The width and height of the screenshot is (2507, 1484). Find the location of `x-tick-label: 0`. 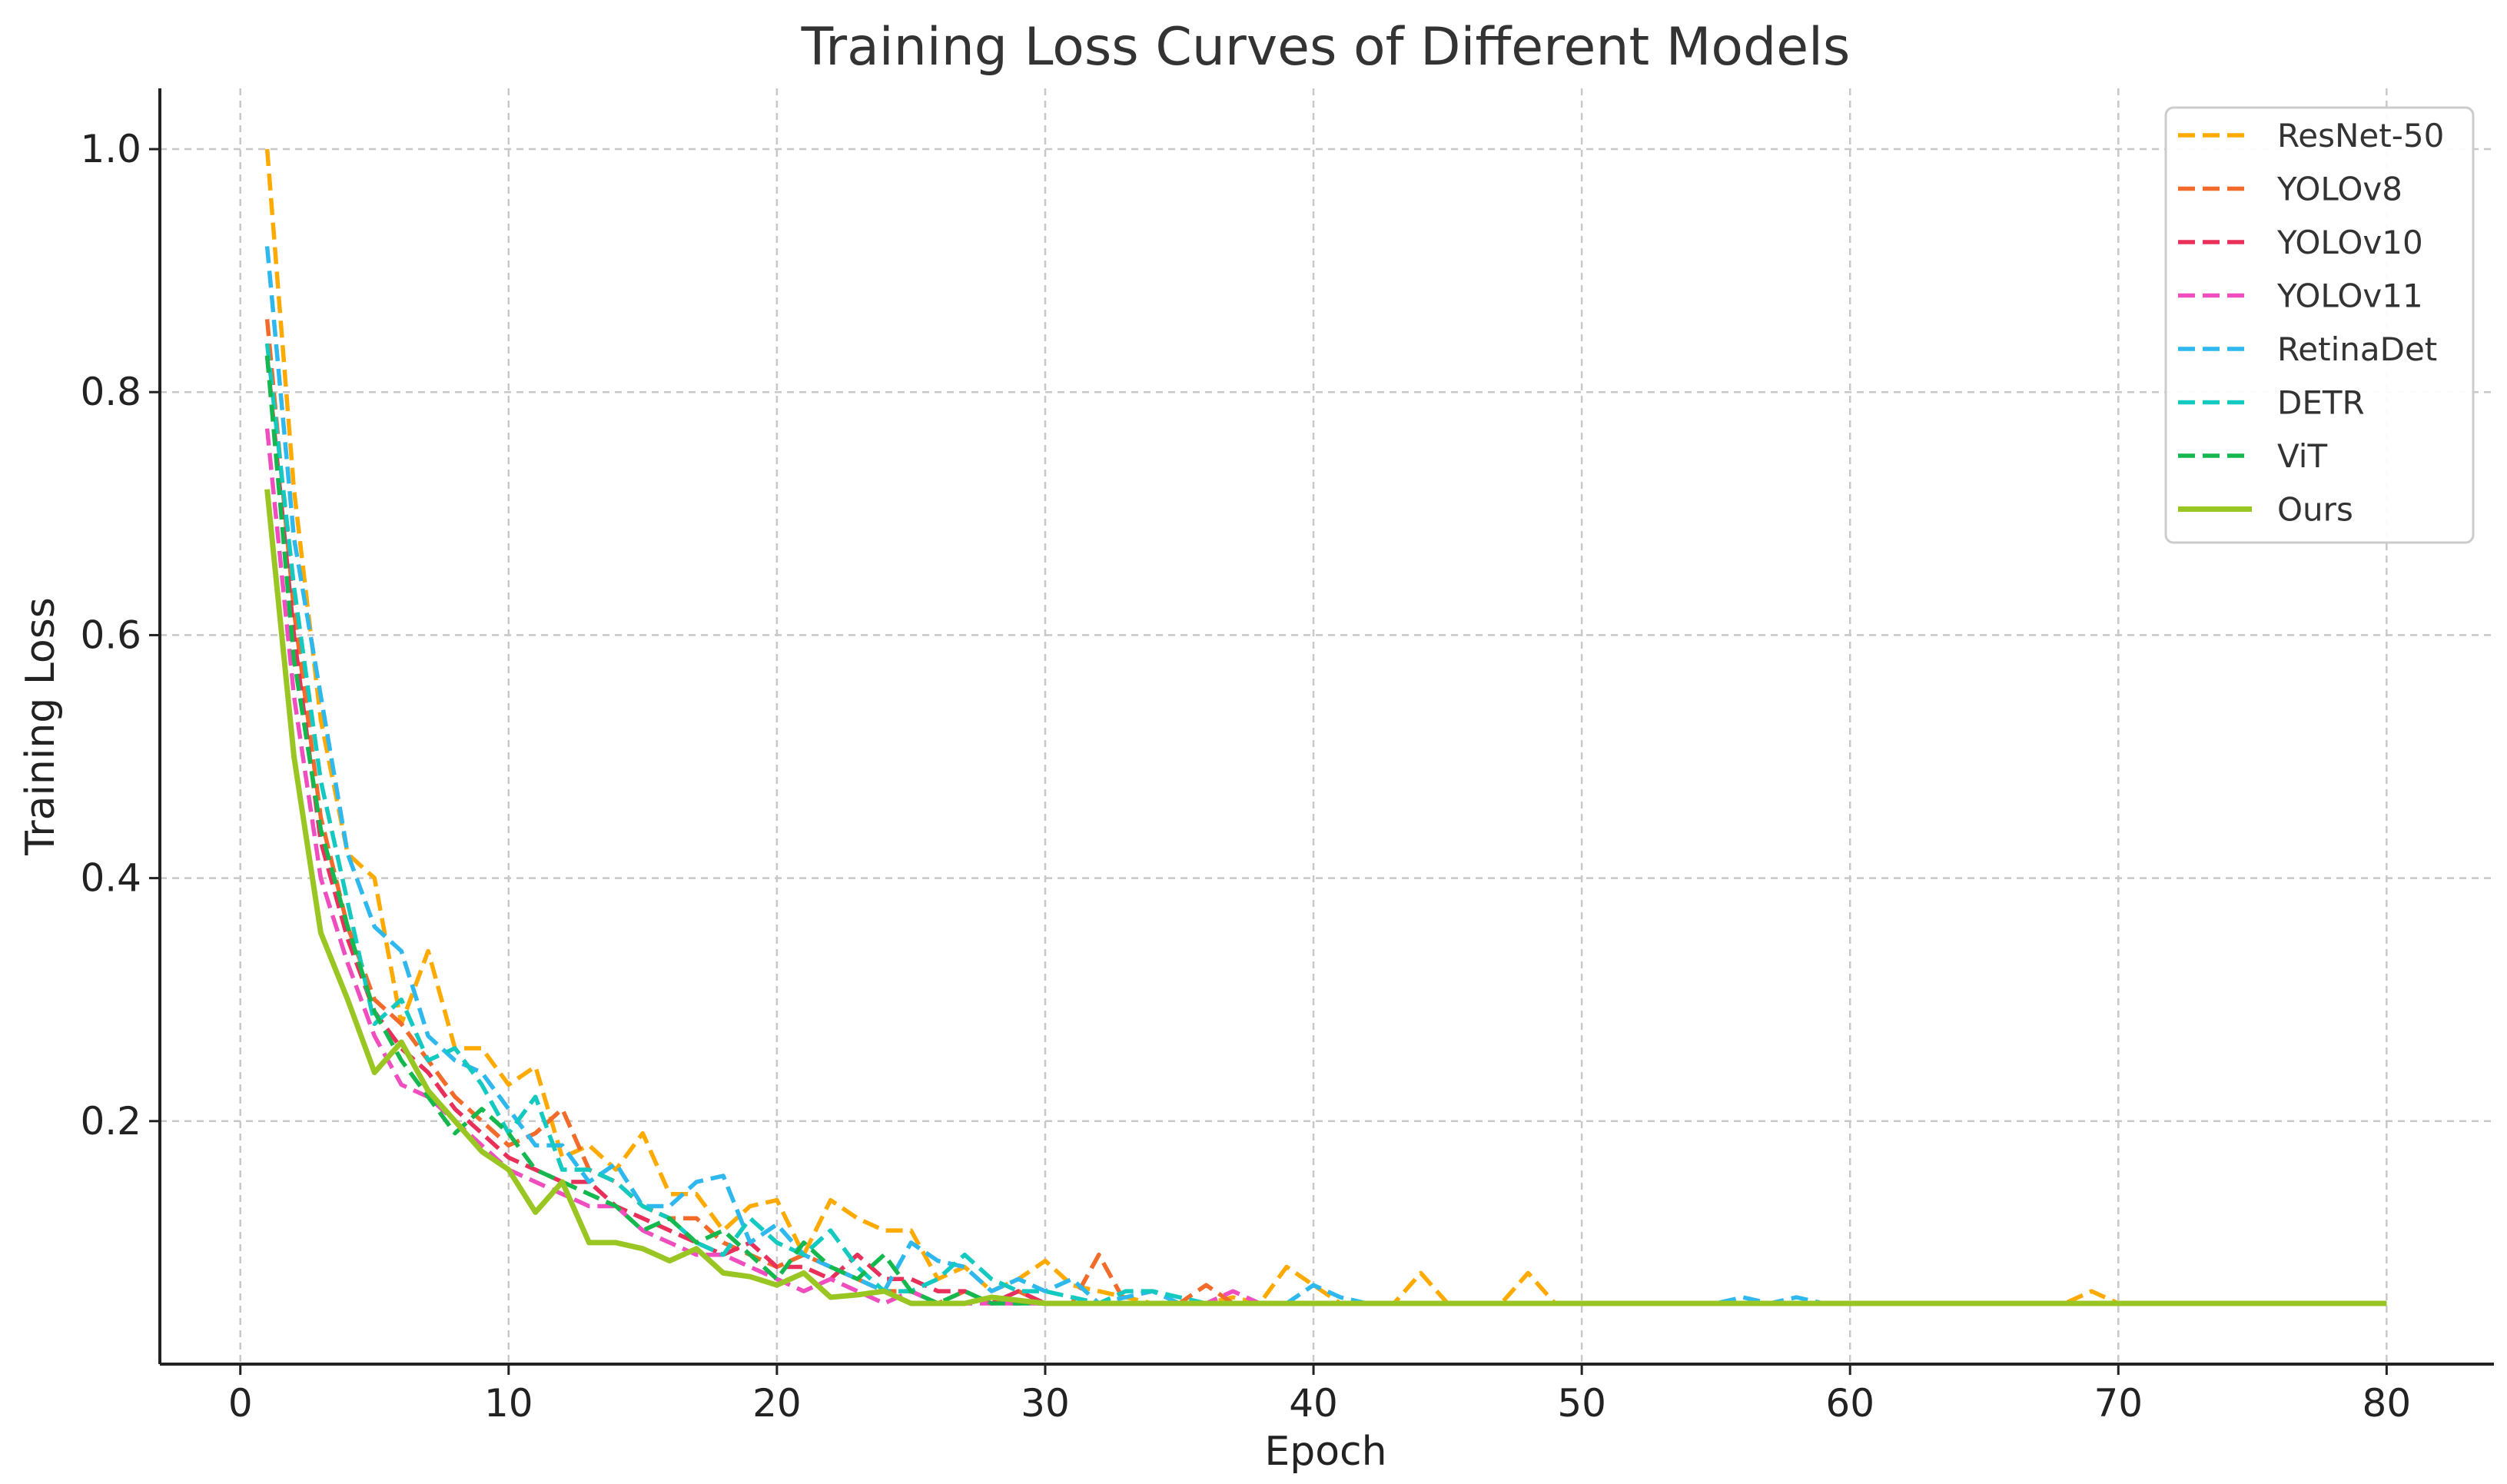

x-tick-label: 0 is located at coordinates (240, 1403).